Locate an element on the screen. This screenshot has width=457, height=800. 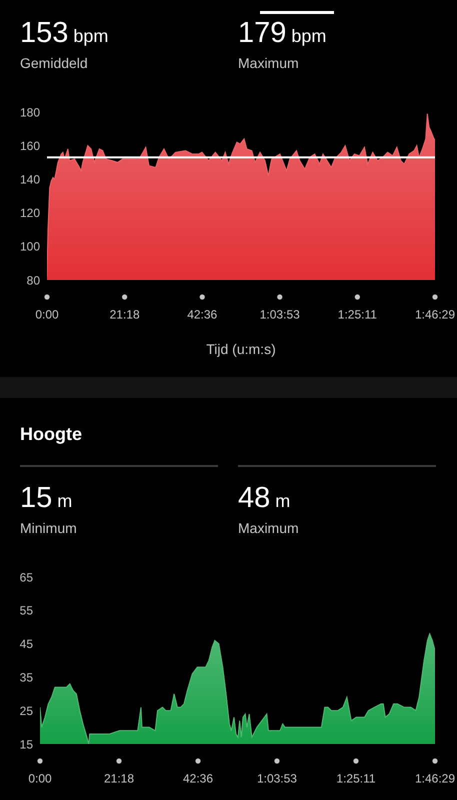
y-tick-label: 100 is located at coordinates (30, 247).